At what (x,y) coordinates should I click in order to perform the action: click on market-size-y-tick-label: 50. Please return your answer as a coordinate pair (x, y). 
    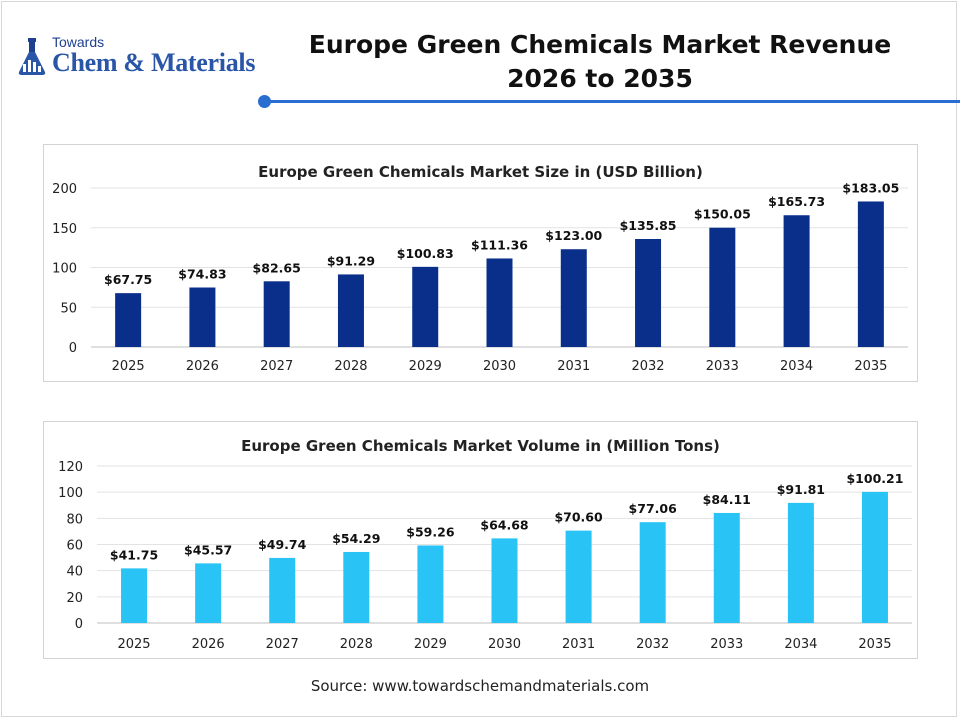
    Looking at the image, I should click on (68, 308).